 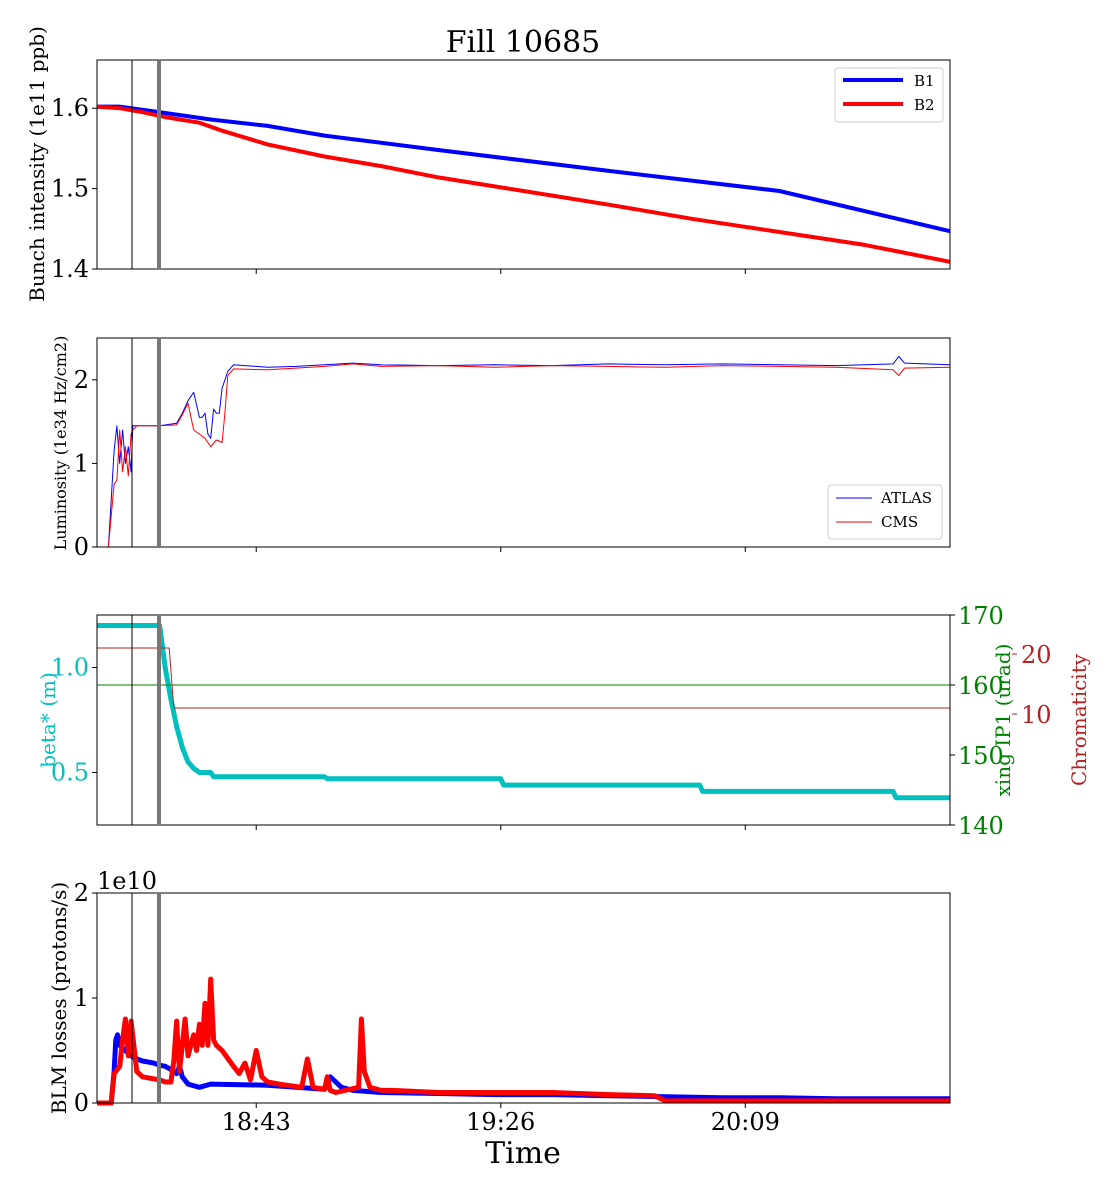 What do you see at coordinates (256, 1122) in the screenshot?
I see `xtick-label: 18:43` at bounding box center [256, 1122].